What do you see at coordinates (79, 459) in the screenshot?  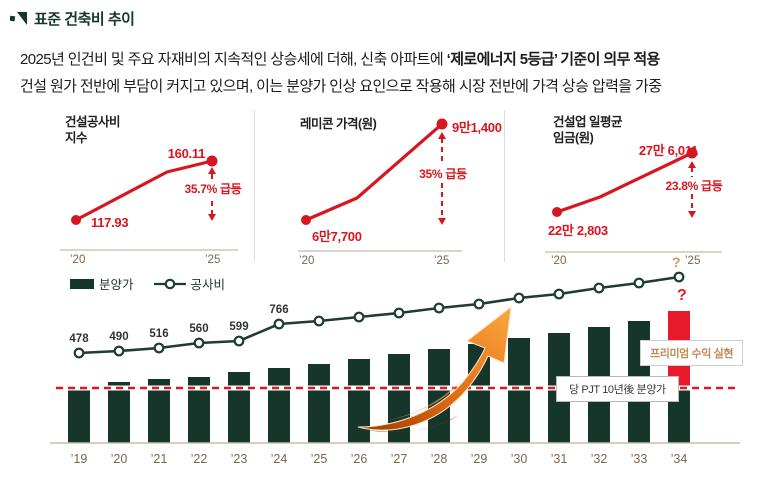 I see `year-label: ’19` at bounding box center [79, 459].